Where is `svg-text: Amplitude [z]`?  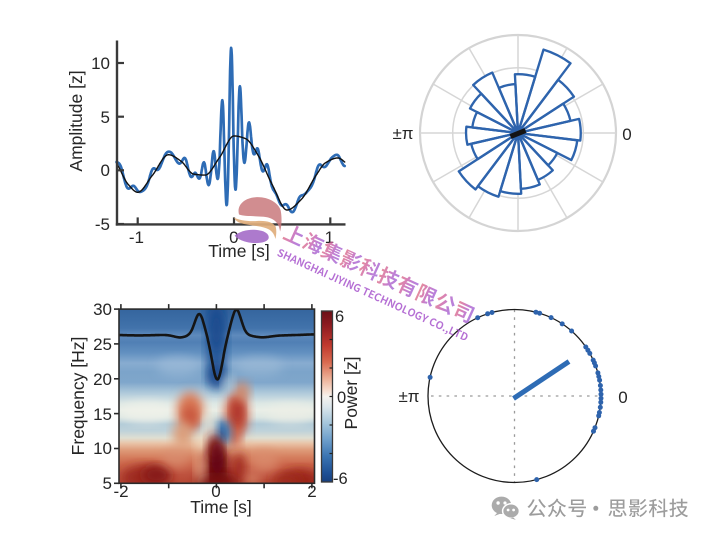 svg-text: Amplitude [z] is located at coordinates (76, 120).